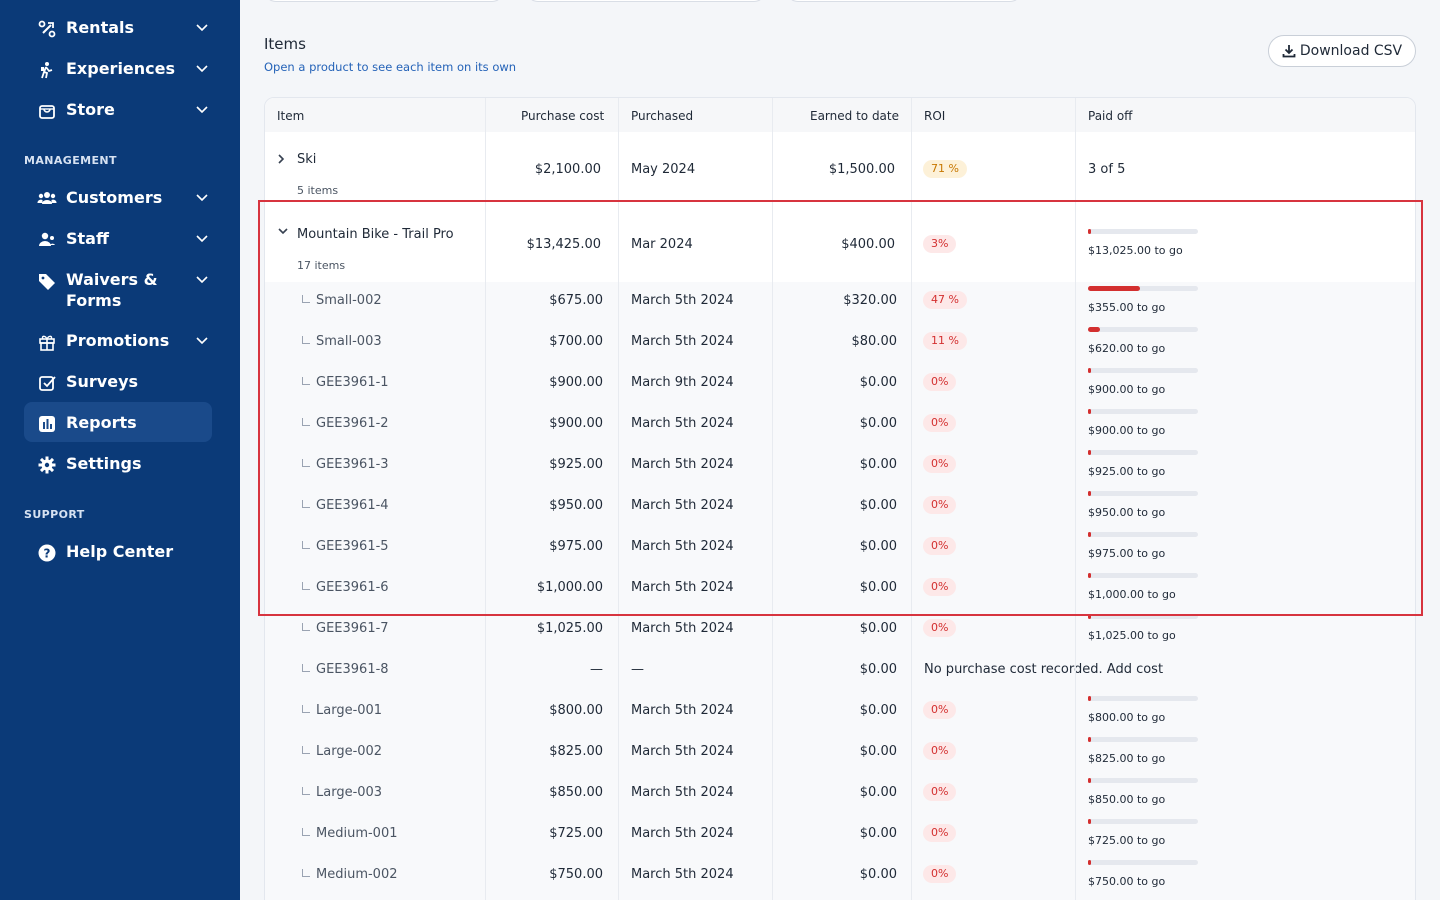 This screenshot has height=900, width=1440. Describe the element at coordinates (569, 628) in the screenshot. I see `purchase-cost: $1,025.00` at that location.